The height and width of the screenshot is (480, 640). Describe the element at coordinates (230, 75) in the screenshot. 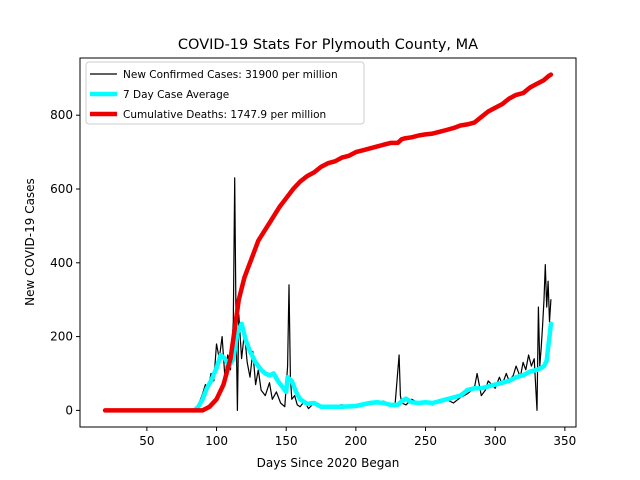

I see `legend-label-1: New Confirmed Cases: 31900 per million` at that location.